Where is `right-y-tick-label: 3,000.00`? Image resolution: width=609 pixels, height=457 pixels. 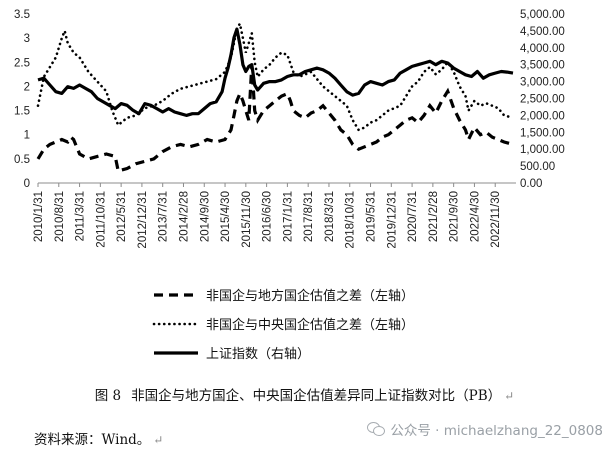 right-y-tick-label: 3,000.00 is located at coordinates (542, 83).